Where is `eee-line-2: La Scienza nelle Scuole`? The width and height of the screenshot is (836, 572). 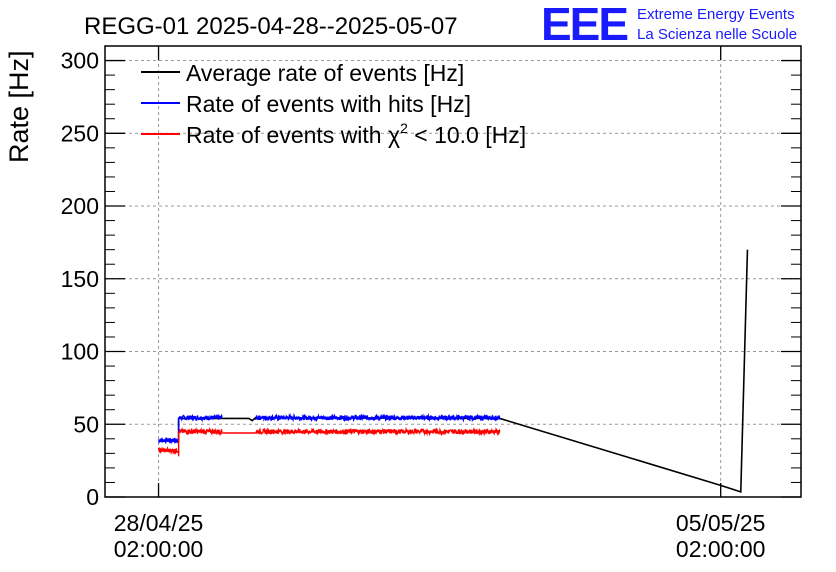
eee-line-2: La Scienza nelle Scuole is located at coordinates (717, 34).